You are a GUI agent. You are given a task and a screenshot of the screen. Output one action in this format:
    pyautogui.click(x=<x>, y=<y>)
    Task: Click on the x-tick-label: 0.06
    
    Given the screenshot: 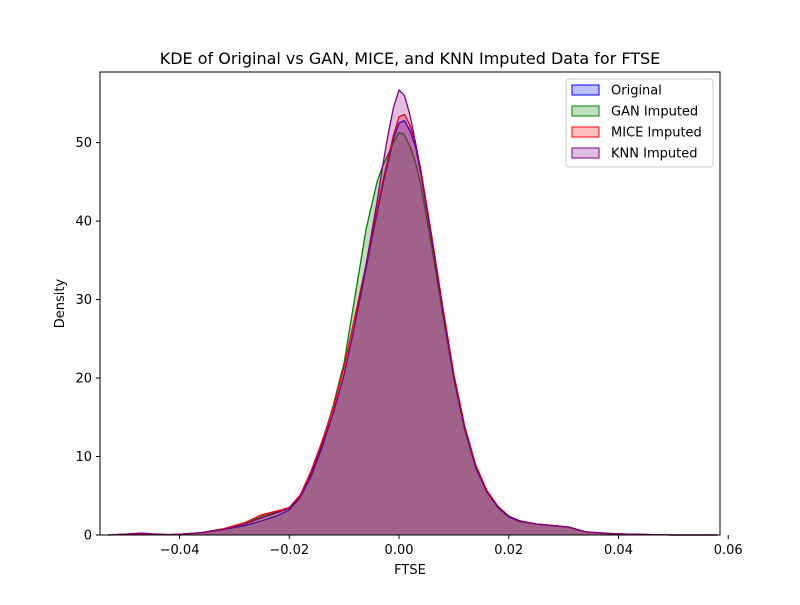 What is the action you would take?
    pyautogui.click(x=728, y=550)
    